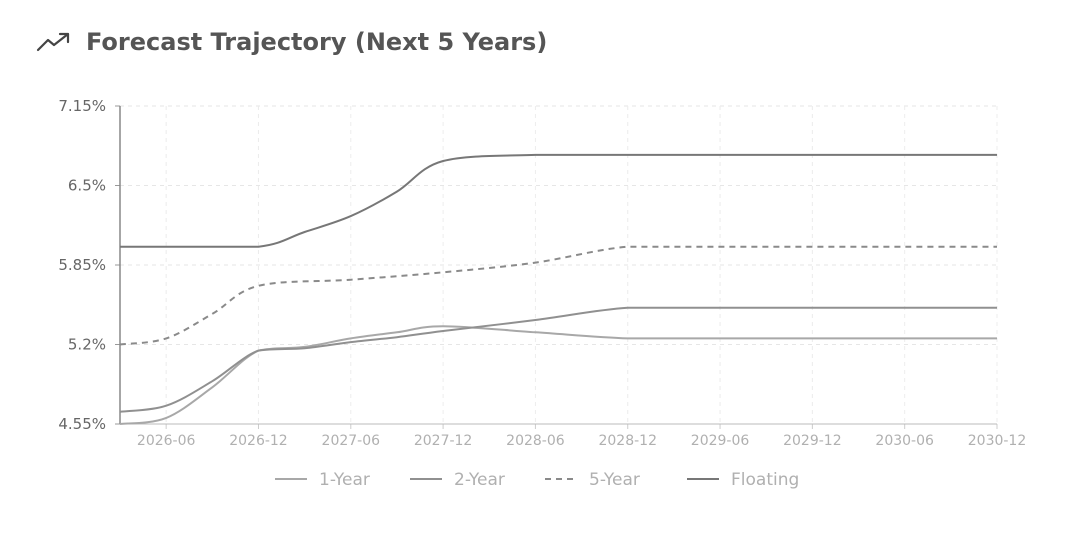 Image resolution: width=1076 pixels, height=545 pixels. What do you see at coordinates (53, 42) in the screenshot?
I see `trending-up-icon` at bounding box center [53, 42].